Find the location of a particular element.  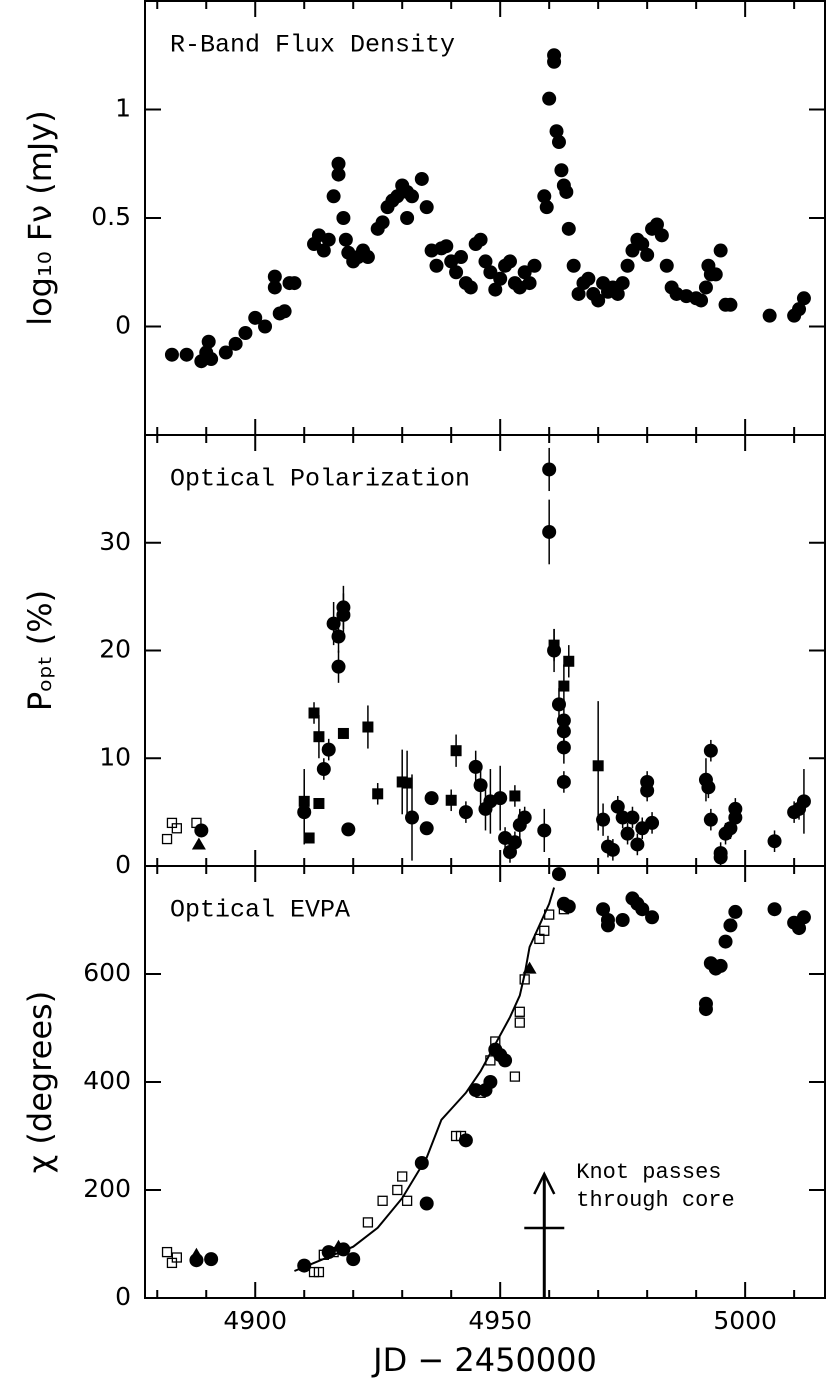

panel-title: Optical EVPA is located at coordinates (260, 910).